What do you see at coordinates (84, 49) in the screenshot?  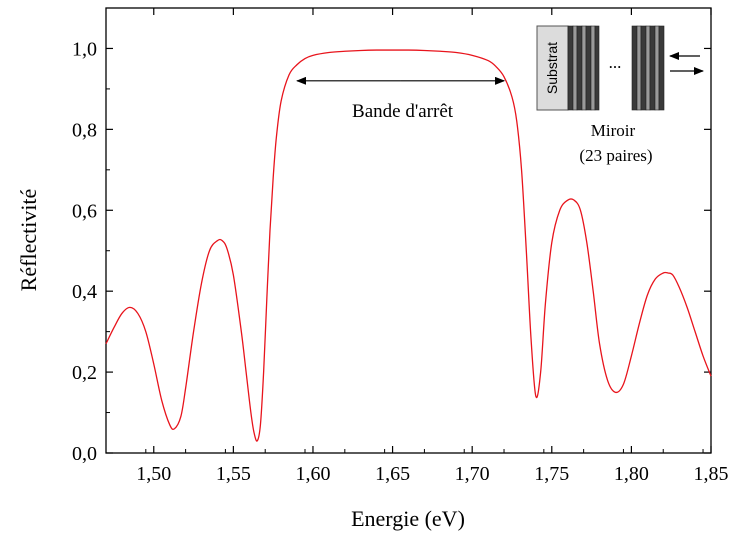 I see `y-tick-label: 1,0` at bounding box center [84, 49].